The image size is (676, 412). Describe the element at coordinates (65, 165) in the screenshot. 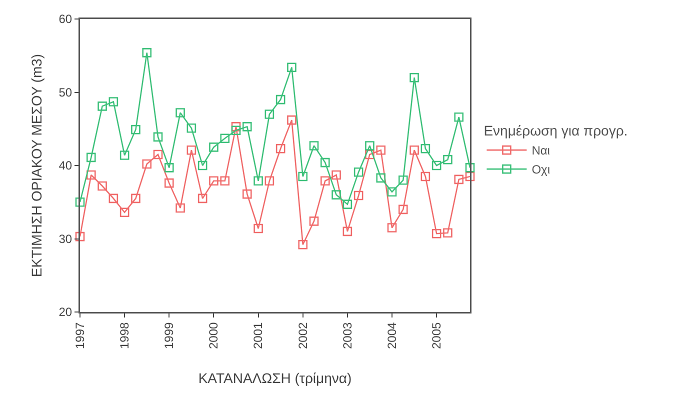

I see `y-tick-label: 40` at that location.